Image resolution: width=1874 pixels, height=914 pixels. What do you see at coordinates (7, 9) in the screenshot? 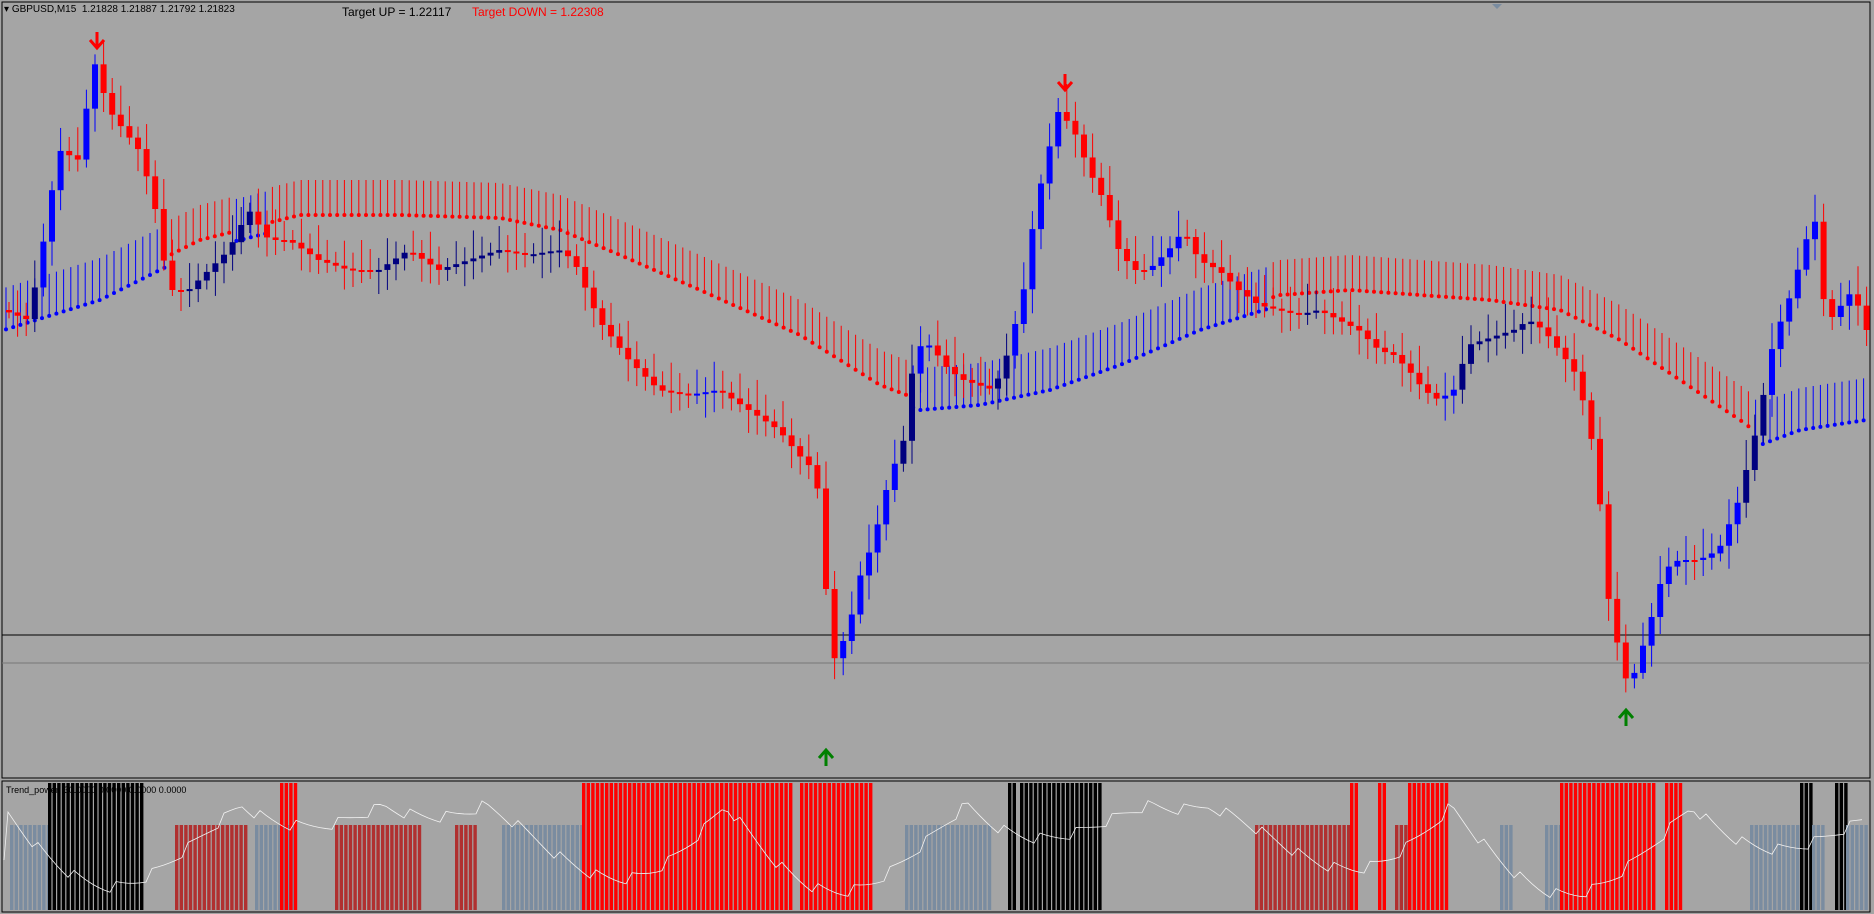
I see `chevron-down-icon: ▾` at bounding box center [7, 9].